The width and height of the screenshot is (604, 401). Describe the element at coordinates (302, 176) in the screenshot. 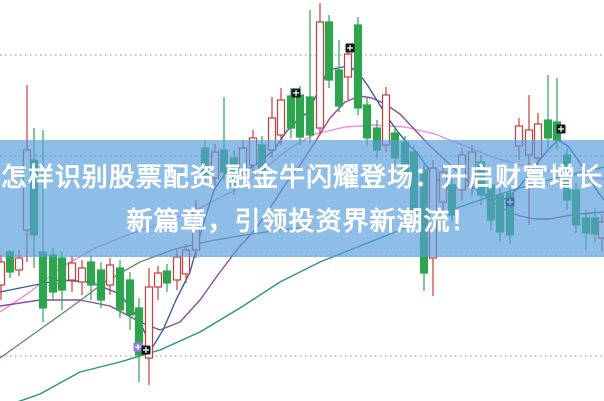

I see `headline-line-1: 怎样识别股票配资 融金牛闪耀登场：开启财富增长` at that location.